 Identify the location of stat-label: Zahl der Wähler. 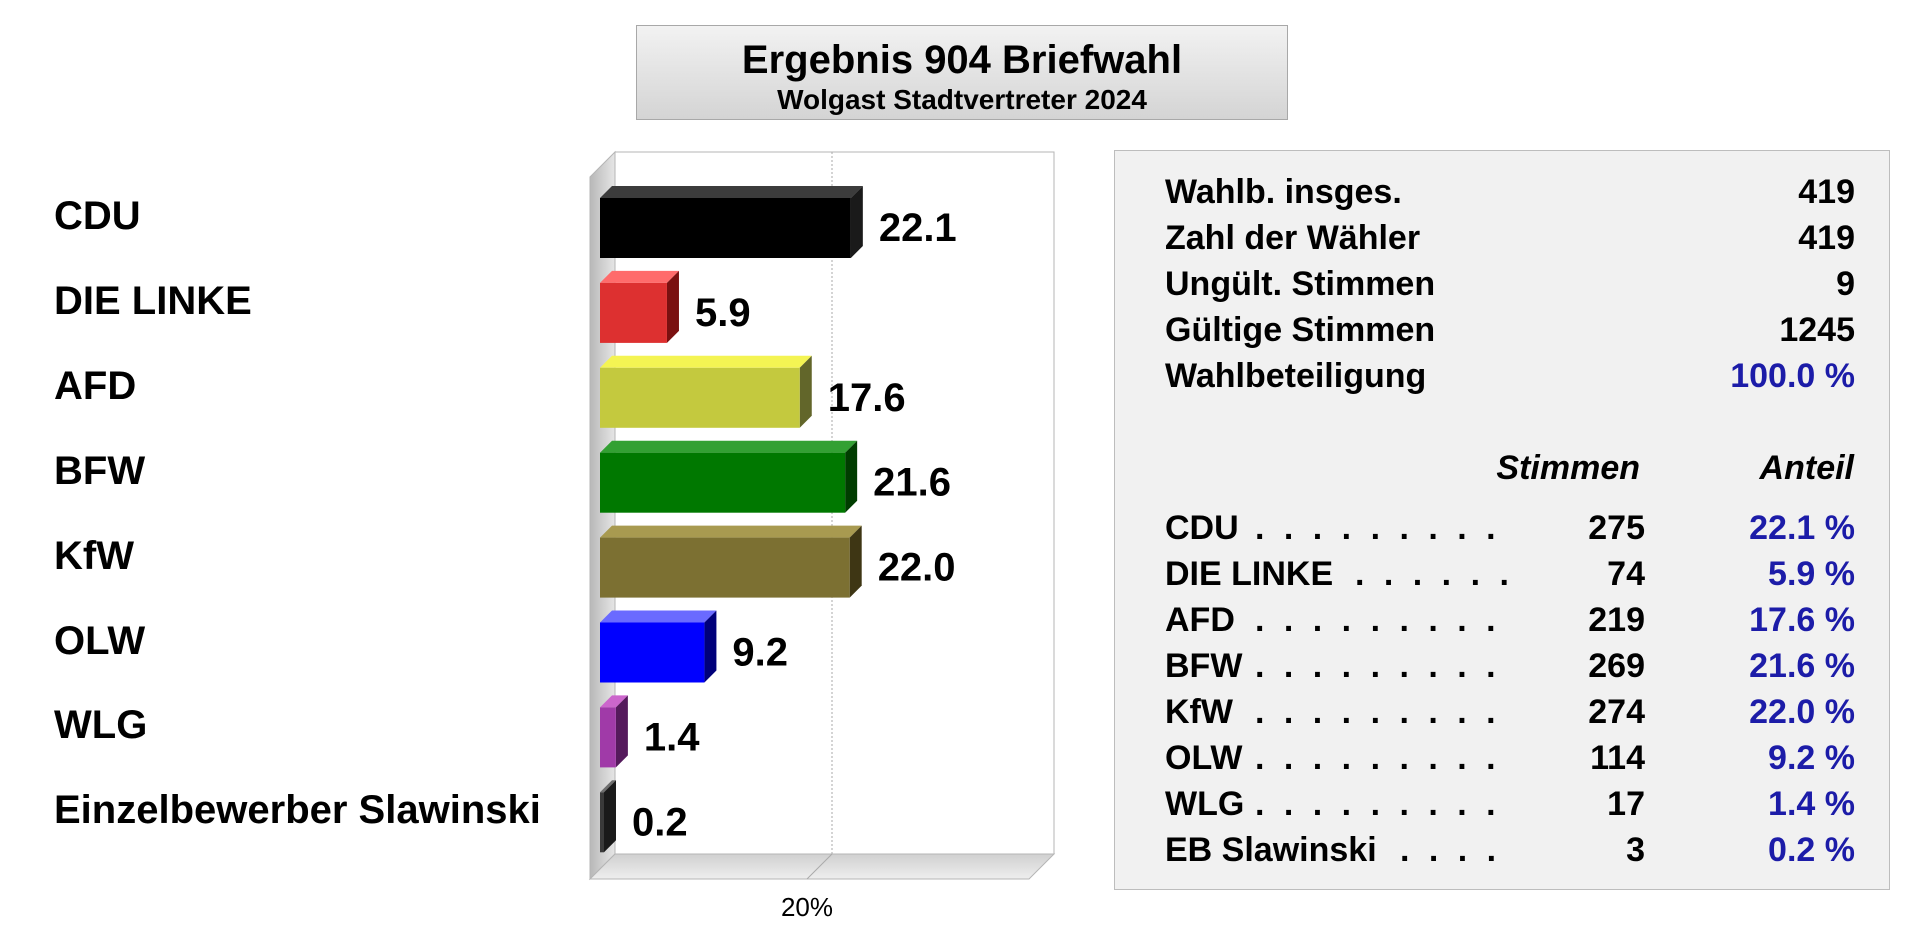
(1293, 238).